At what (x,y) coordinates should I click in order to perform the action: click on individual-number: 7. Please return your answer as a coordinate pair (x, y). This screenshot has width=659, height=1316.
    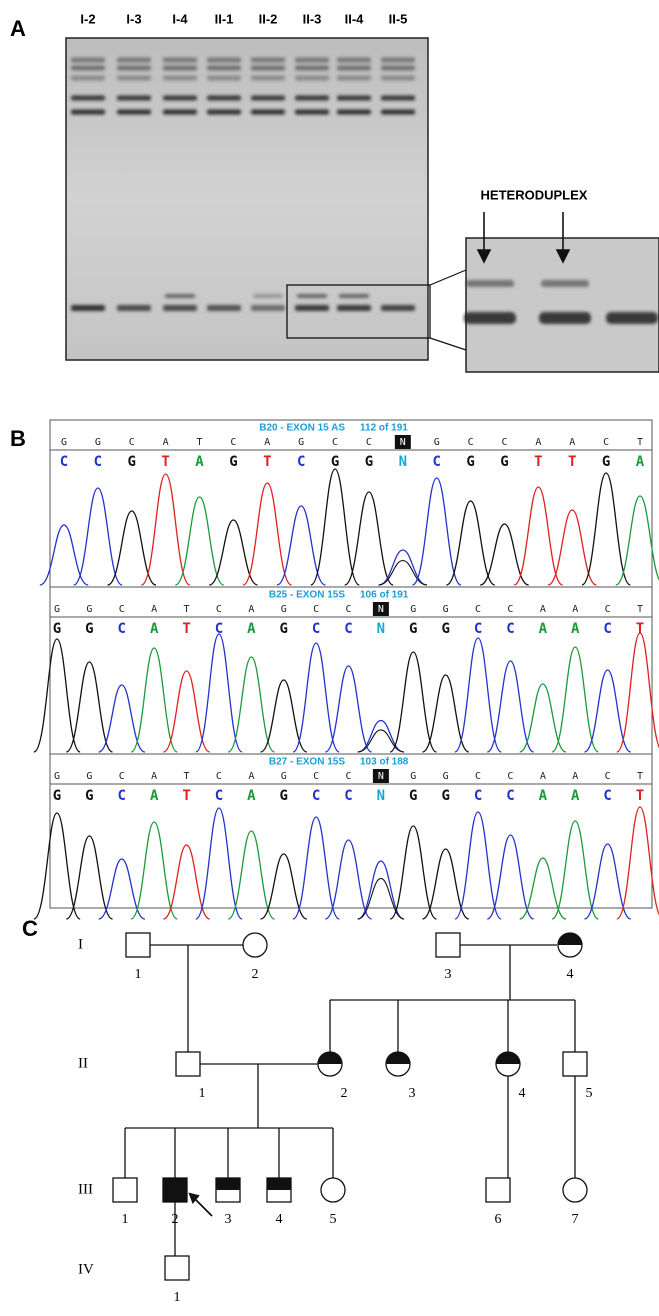
    Looking at the image, I should click on (575, 1219).